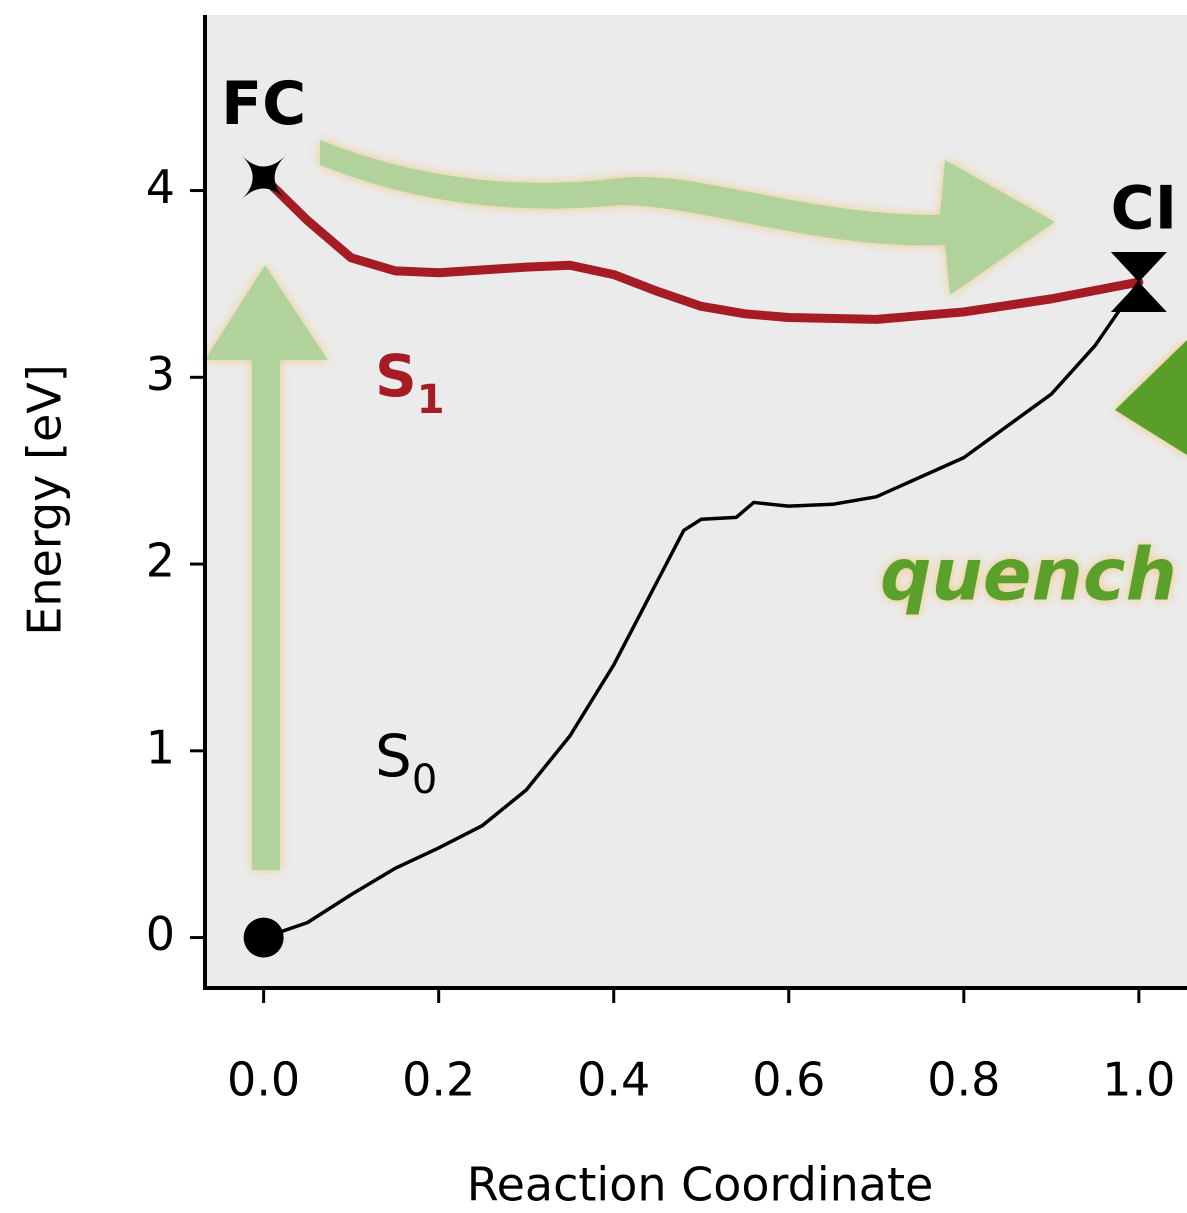 The height and width of the screenshot is (1213, 1187). Describe the element at coordinates (160, 374) in the screenshot. I see `y-tick-label: 3` at that location.